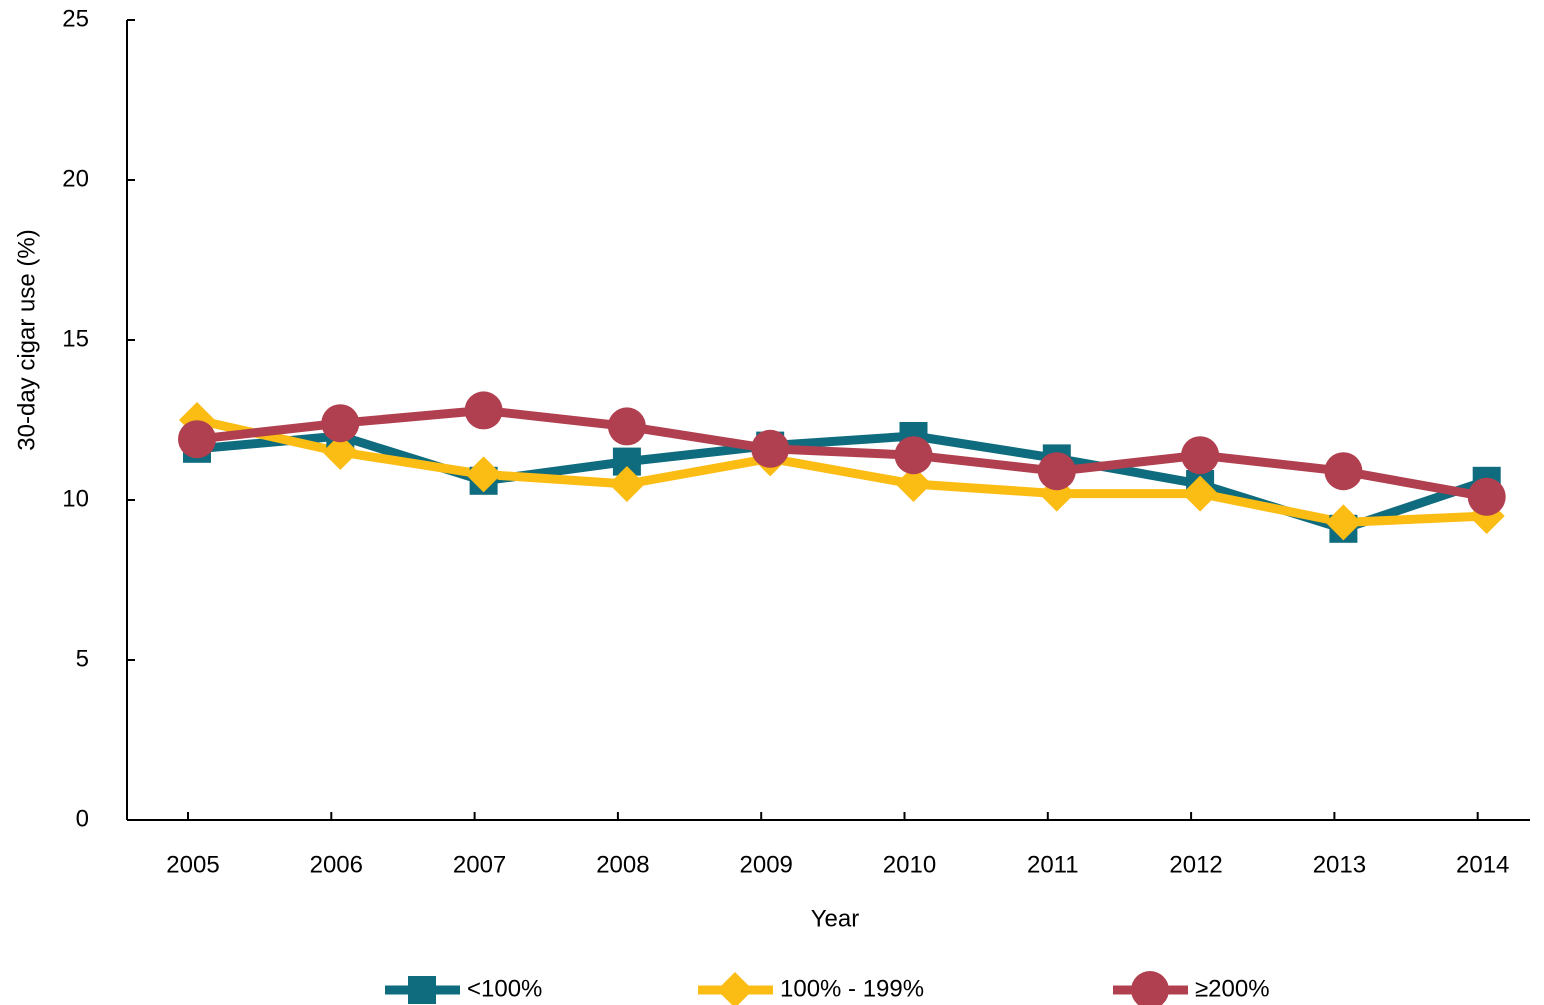  Describe the element at coordinates (1232, 988) in the screenshot. I see `legend-label: ≥200%` at that location.